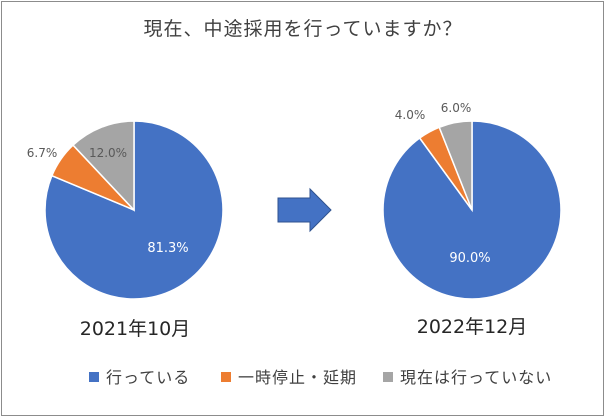  Describe the element at coordinates (226, 377) in the screenshot. I see `legend-swatch-paused` at that location.